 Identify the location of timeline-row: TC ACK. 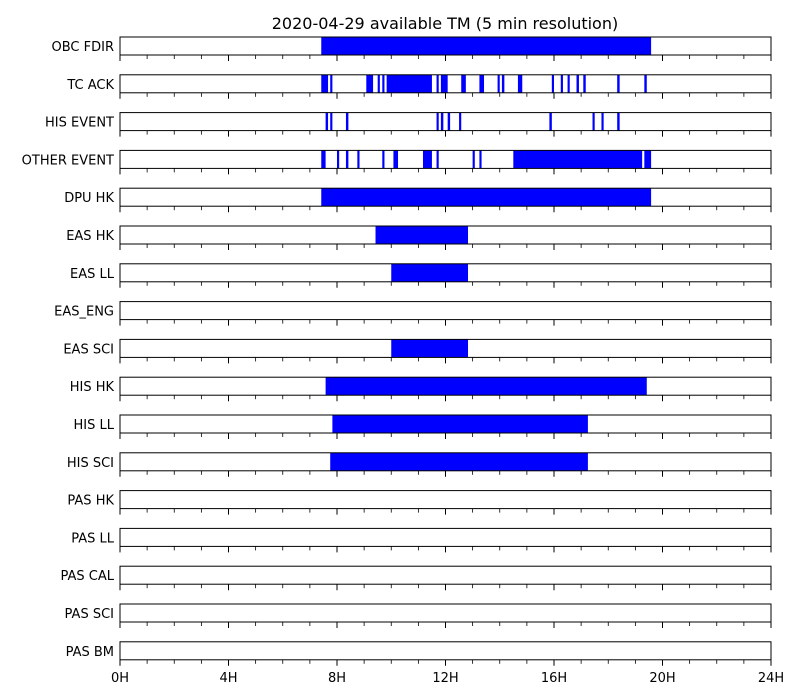
(419, 86).